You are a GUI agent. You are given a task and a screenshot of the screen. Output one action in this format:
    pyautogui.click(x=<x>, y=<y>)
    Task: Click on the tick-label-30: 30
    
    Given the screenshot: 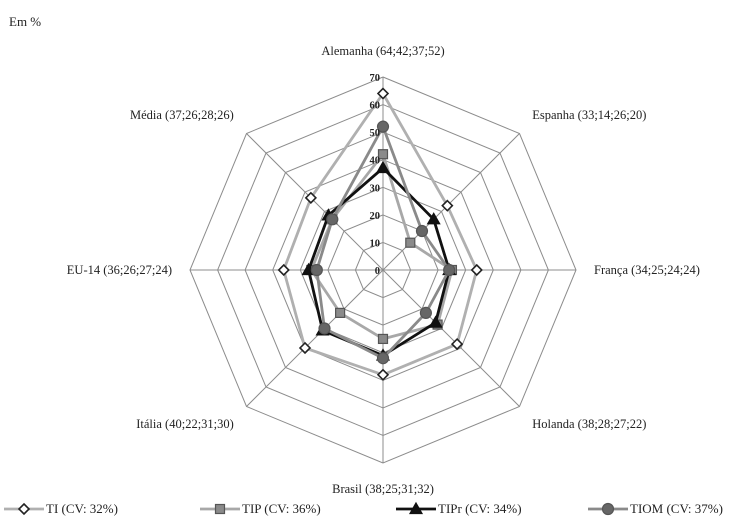 What is the action you would take?
    pyautogui.click(x=375, y=188)
    